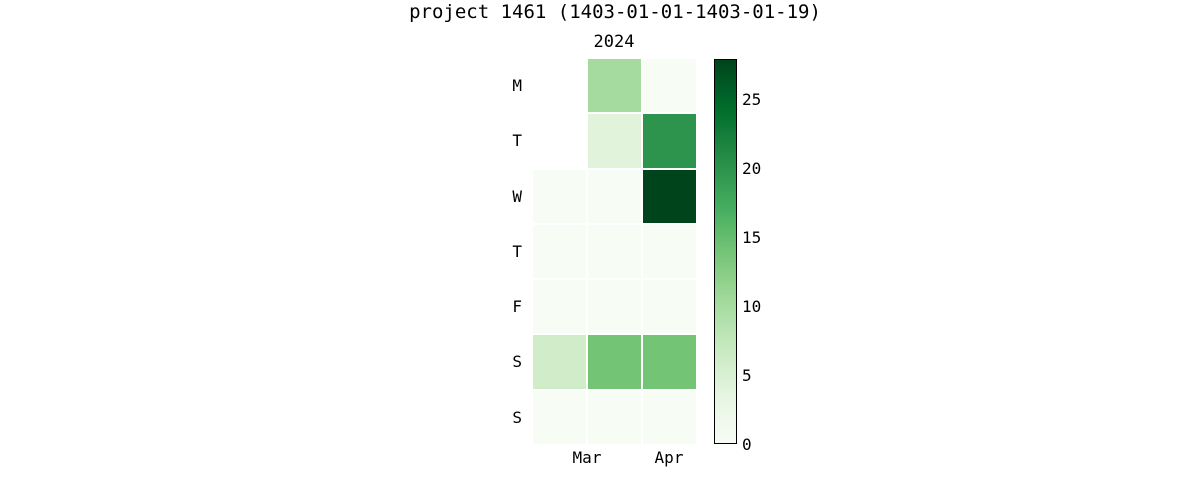 The image size is (1200, 500). What do you see at coordinates (517, 307) in the screenshot?
I see `weekday-label: F` at bounding box center [517, 307].